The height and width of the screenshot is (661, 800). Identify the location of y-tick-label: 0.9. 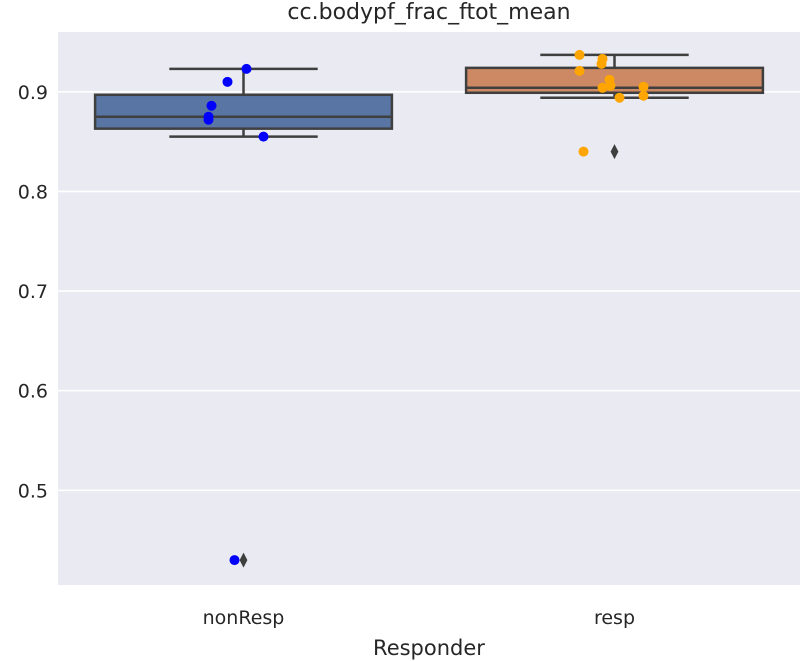
(33, 93).